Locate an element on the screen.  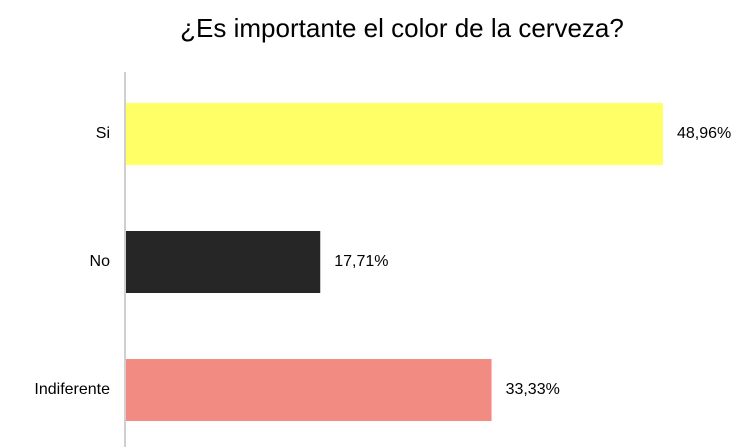
chart-title: ¿Es importante el color de la cerveza? is located at coordinates (402, 28).